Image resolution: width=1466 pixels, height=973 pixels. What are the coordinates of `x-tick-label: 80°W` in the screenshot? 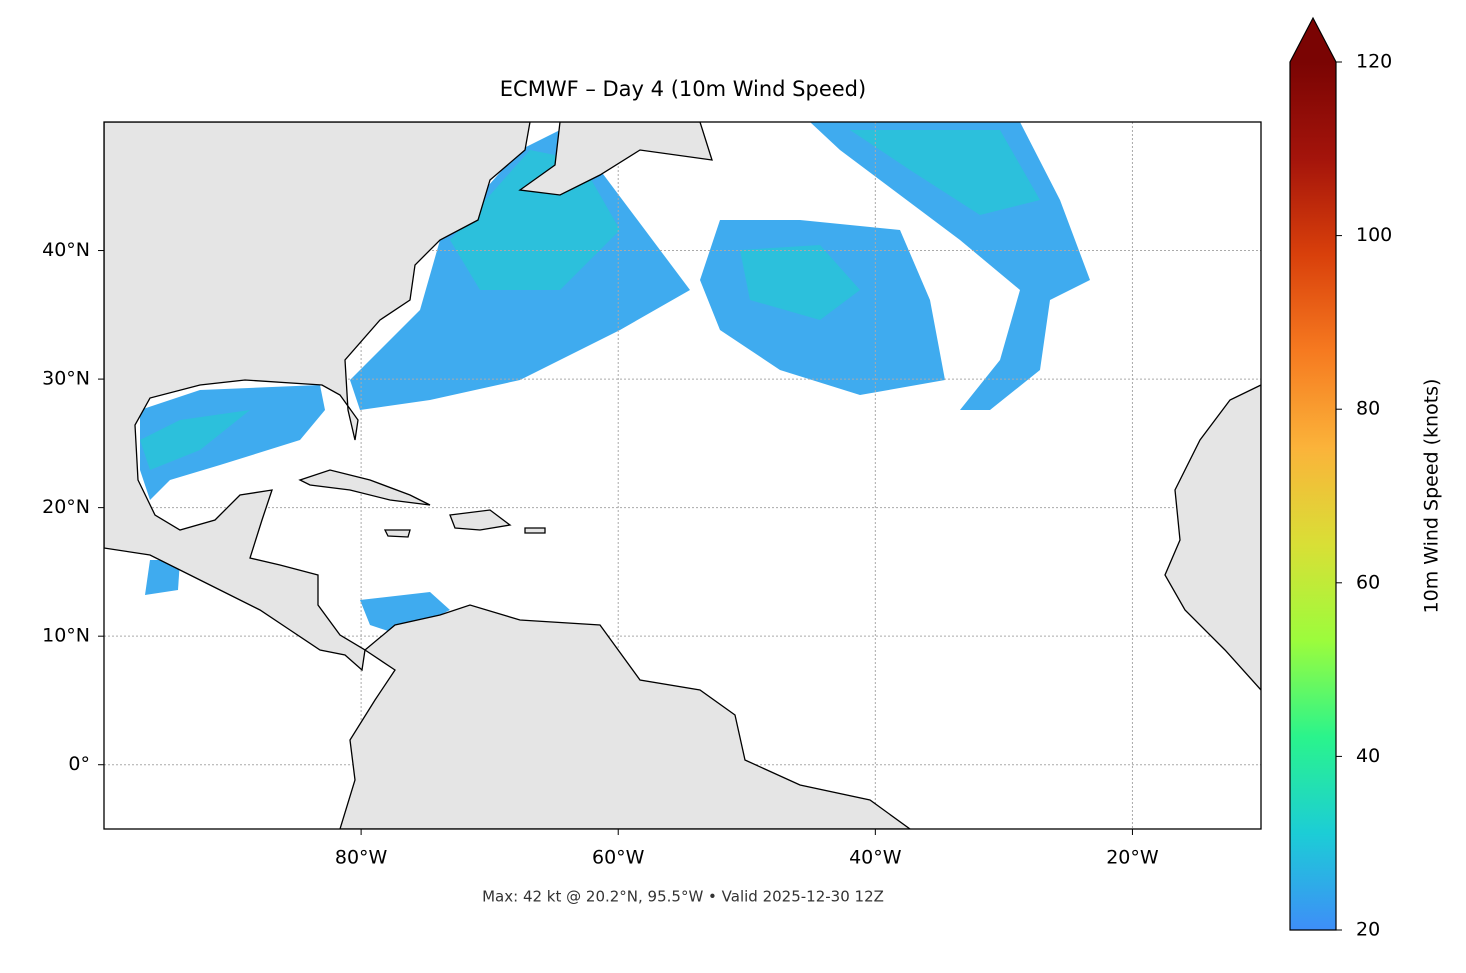 It's located at (361, 858).